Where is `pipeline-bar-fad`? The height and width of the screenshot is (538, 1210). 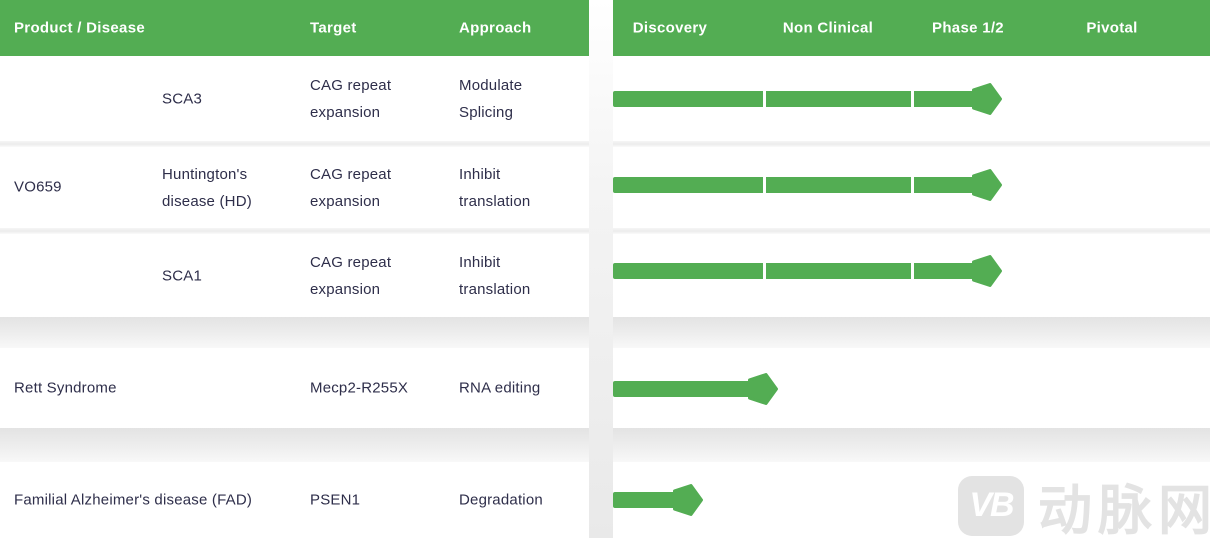 pipeline-bar-fad is located at coordinates (911, 500).